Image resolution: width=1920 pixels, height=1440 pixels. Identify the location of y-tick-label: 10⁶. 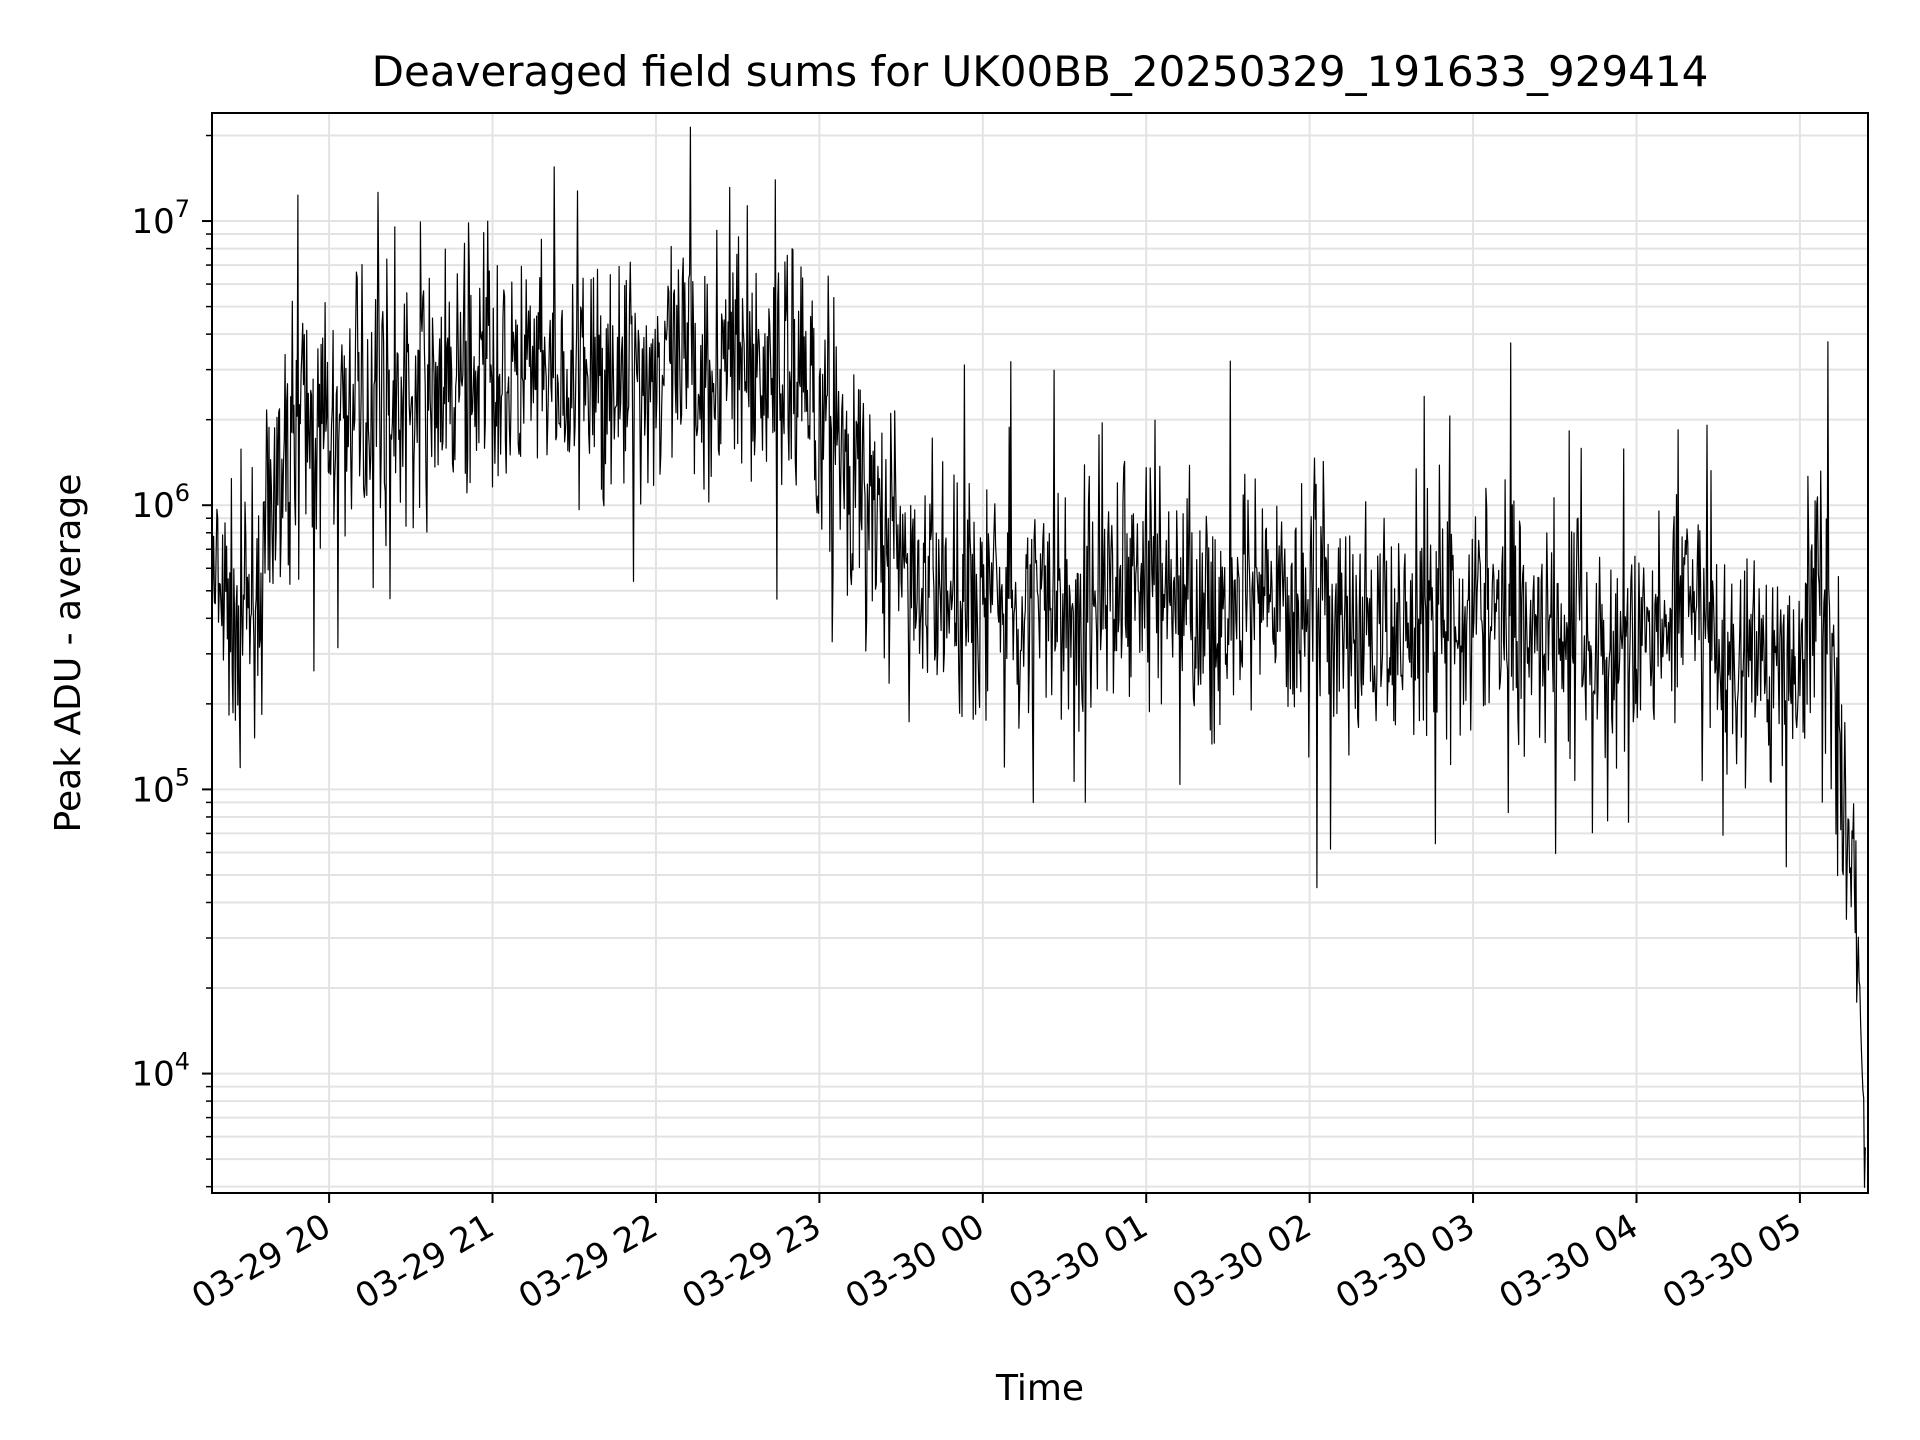
(160, 502).